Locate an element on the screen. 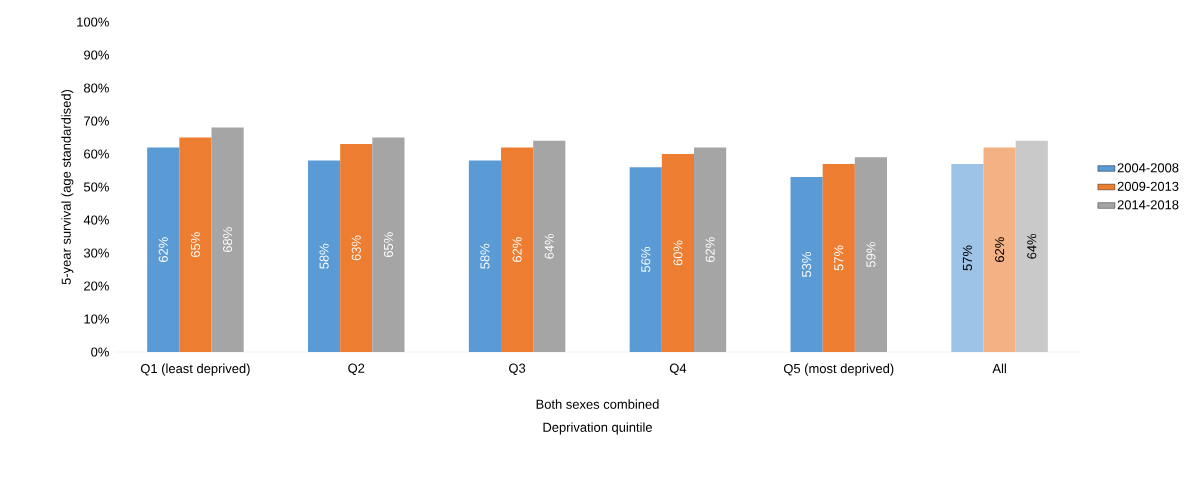  y-tick-label: 50% is located at coordinates (96, 187).